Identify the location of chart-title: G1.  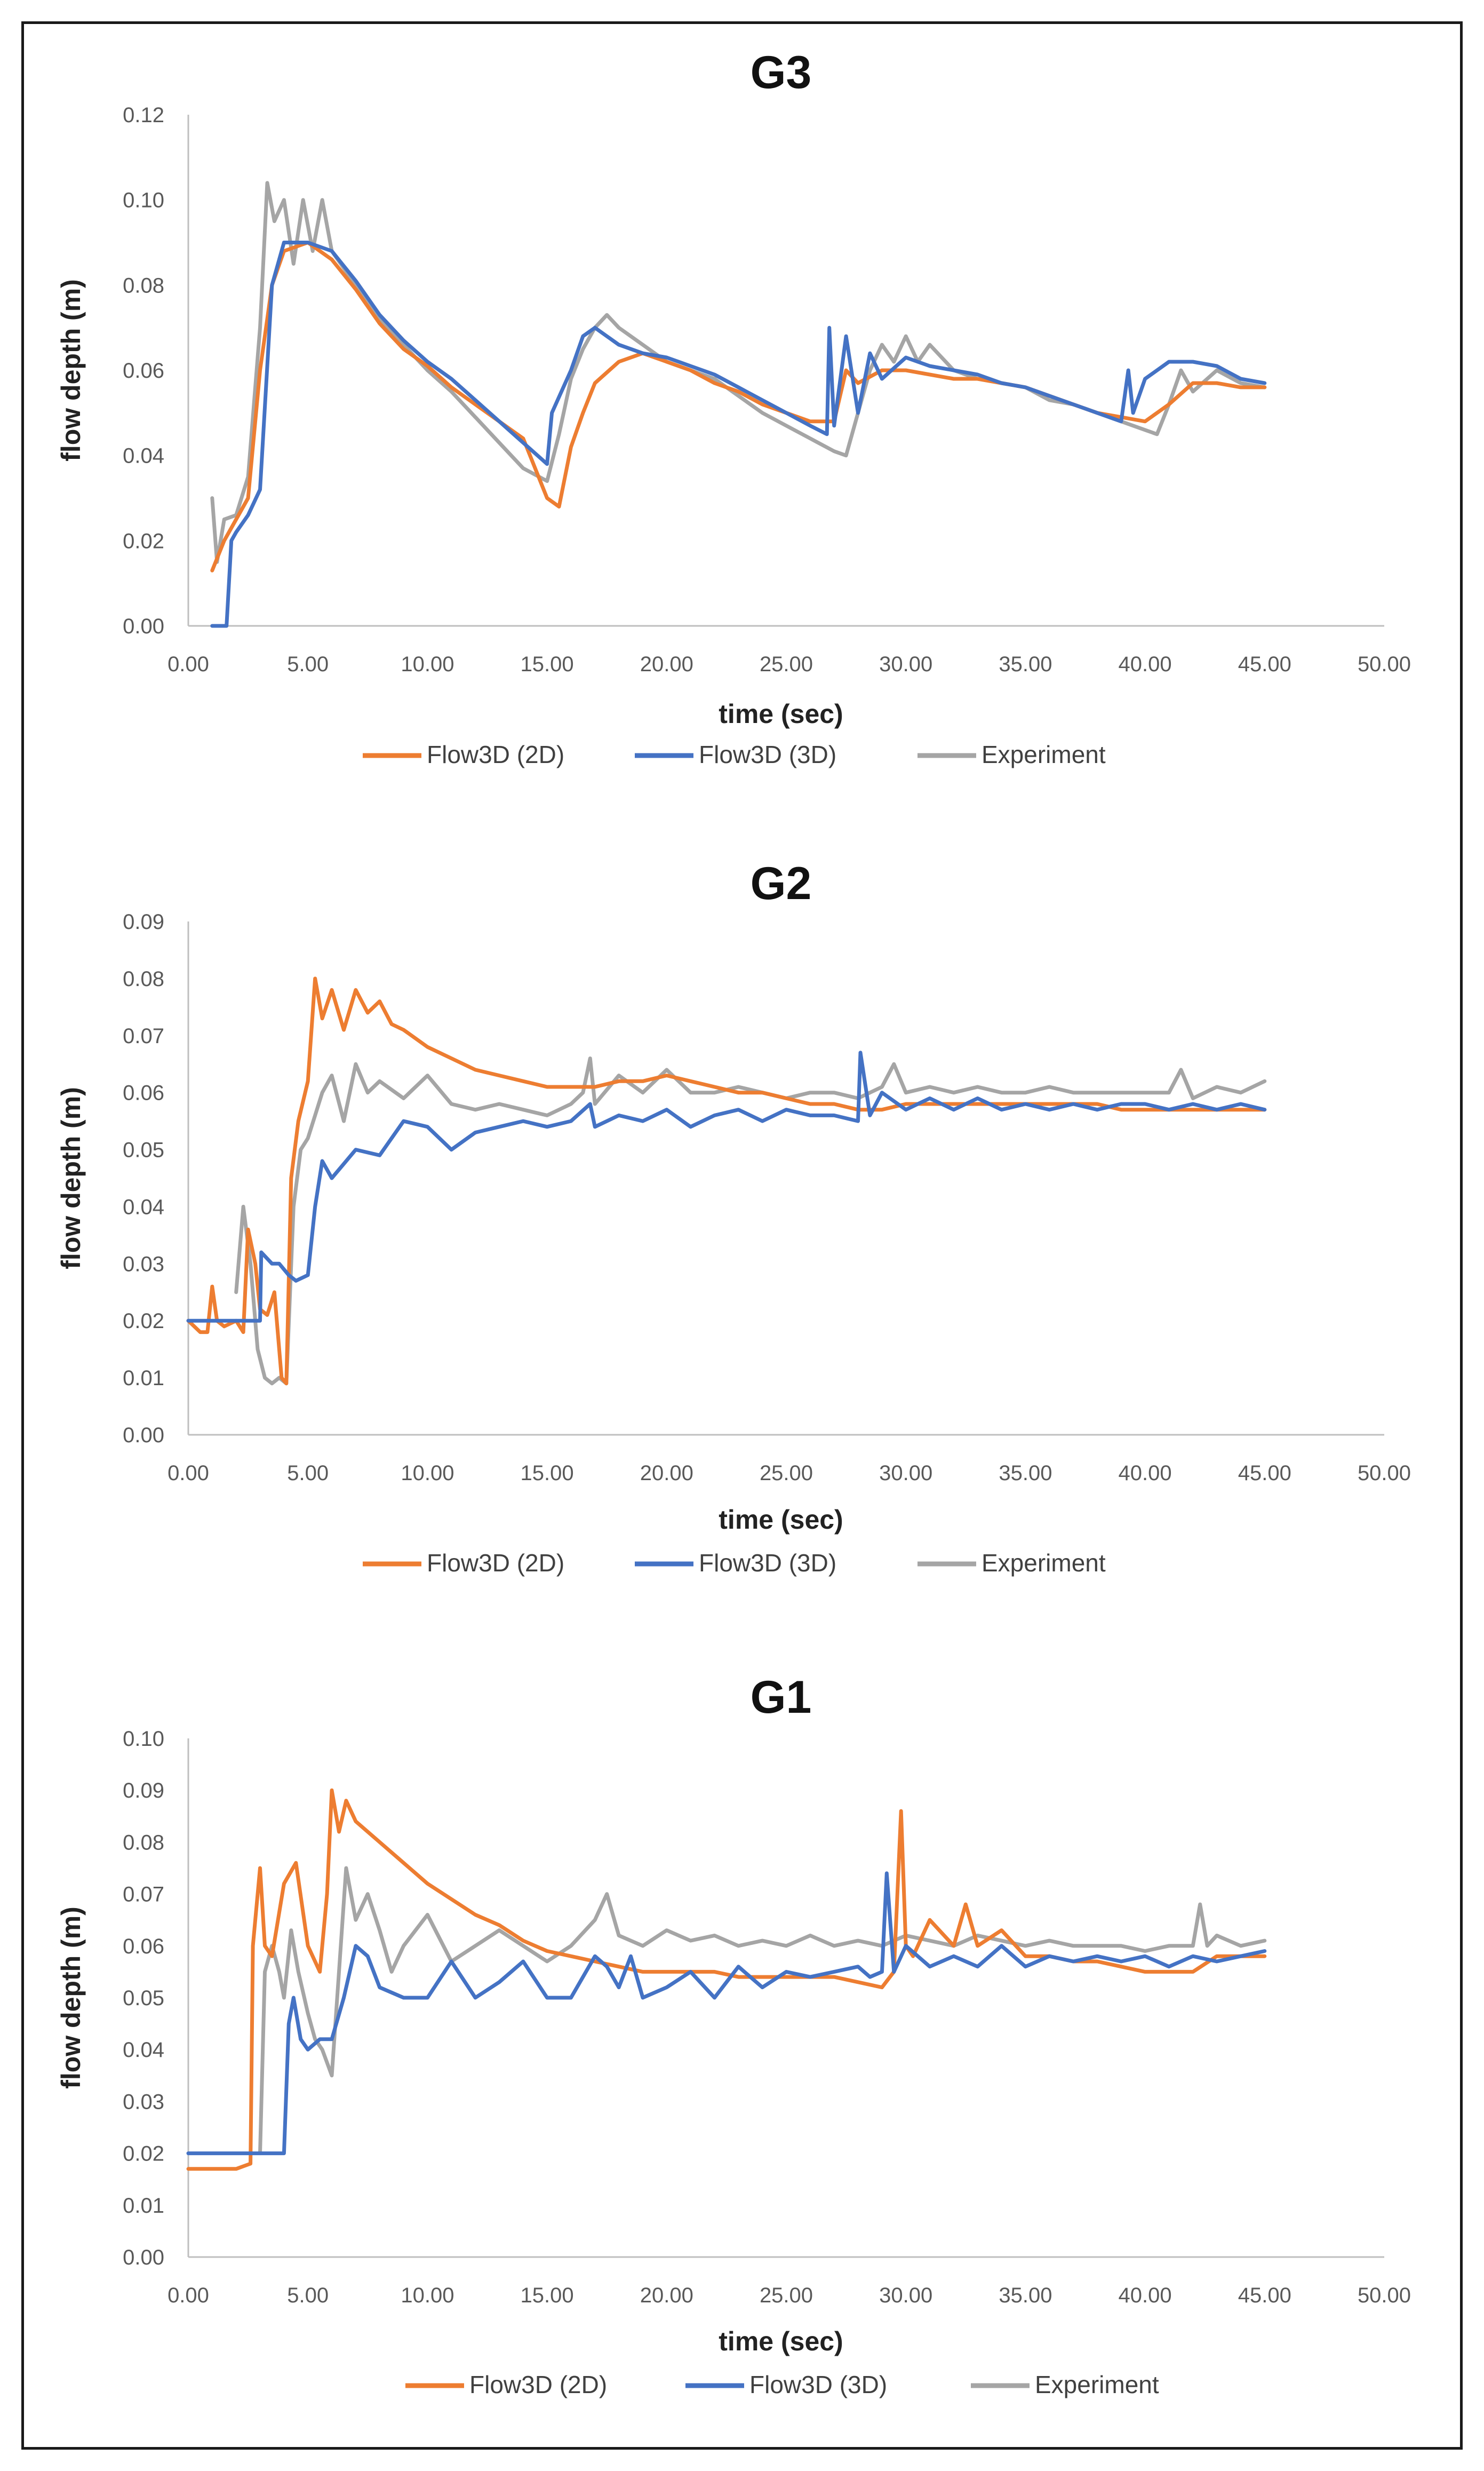
(781, 1697).